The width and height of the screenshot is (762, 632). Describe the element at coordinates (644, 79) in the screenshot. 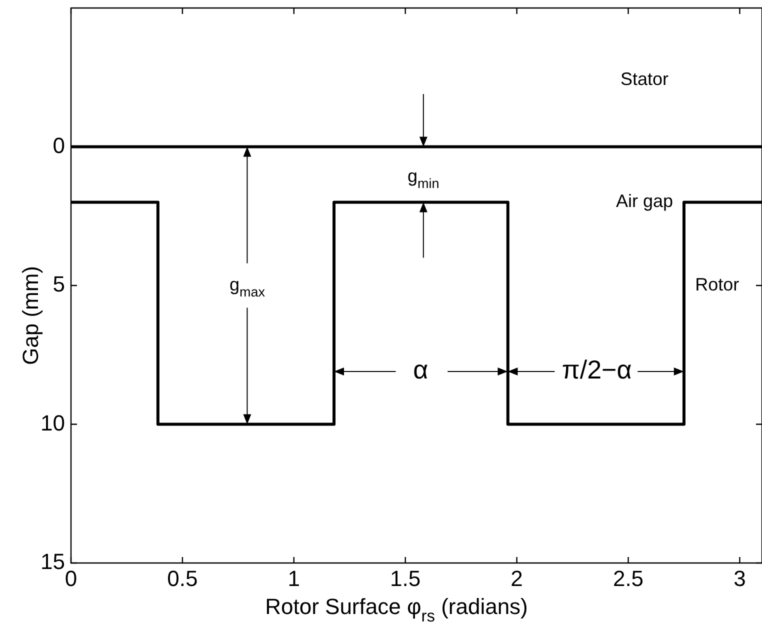

I see `annotation: Stator` at that location.